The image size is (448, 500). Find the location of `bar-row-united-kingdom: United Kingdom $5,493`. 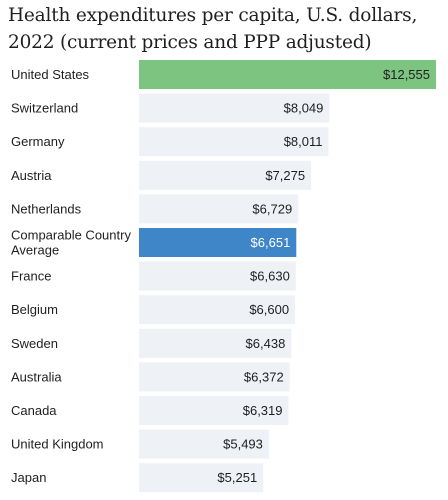

bar-row-united-kingdom: United Kingdom $5,493 is located at coordinates (140, 444).